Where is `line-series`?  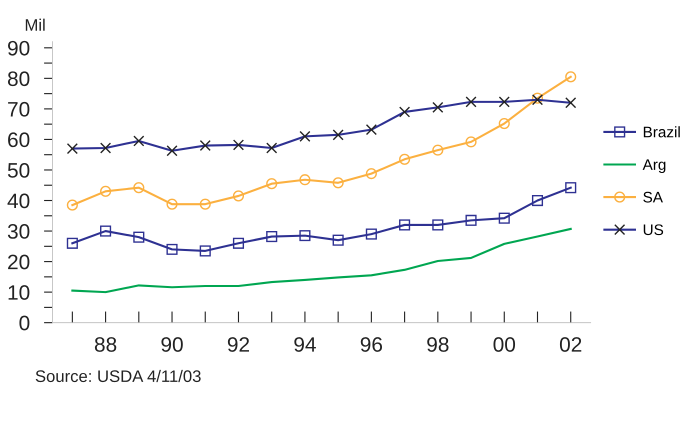
line-series is located at coordinates (321, 261).